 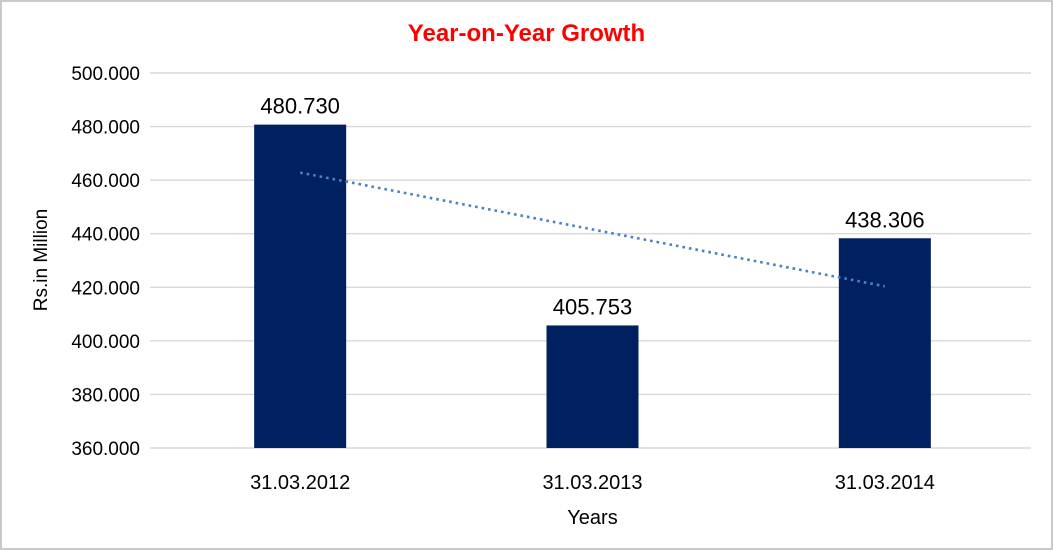 I want to click on y-tick-label: 500.000, so click(x=105, y=74).